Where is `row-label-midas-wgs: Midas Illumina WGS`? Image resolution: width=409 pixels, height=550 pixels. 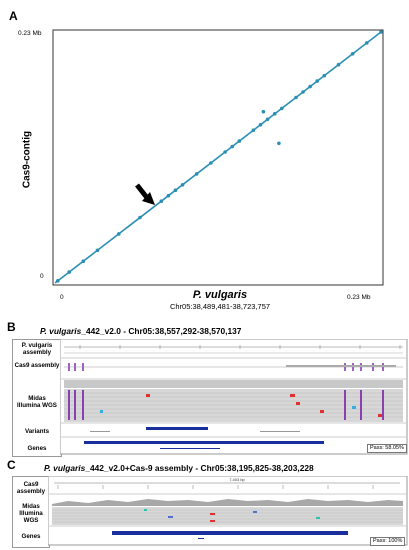 row-label-midas-wgs: Midas Illumina WGS is located at coordinates (37, 402).